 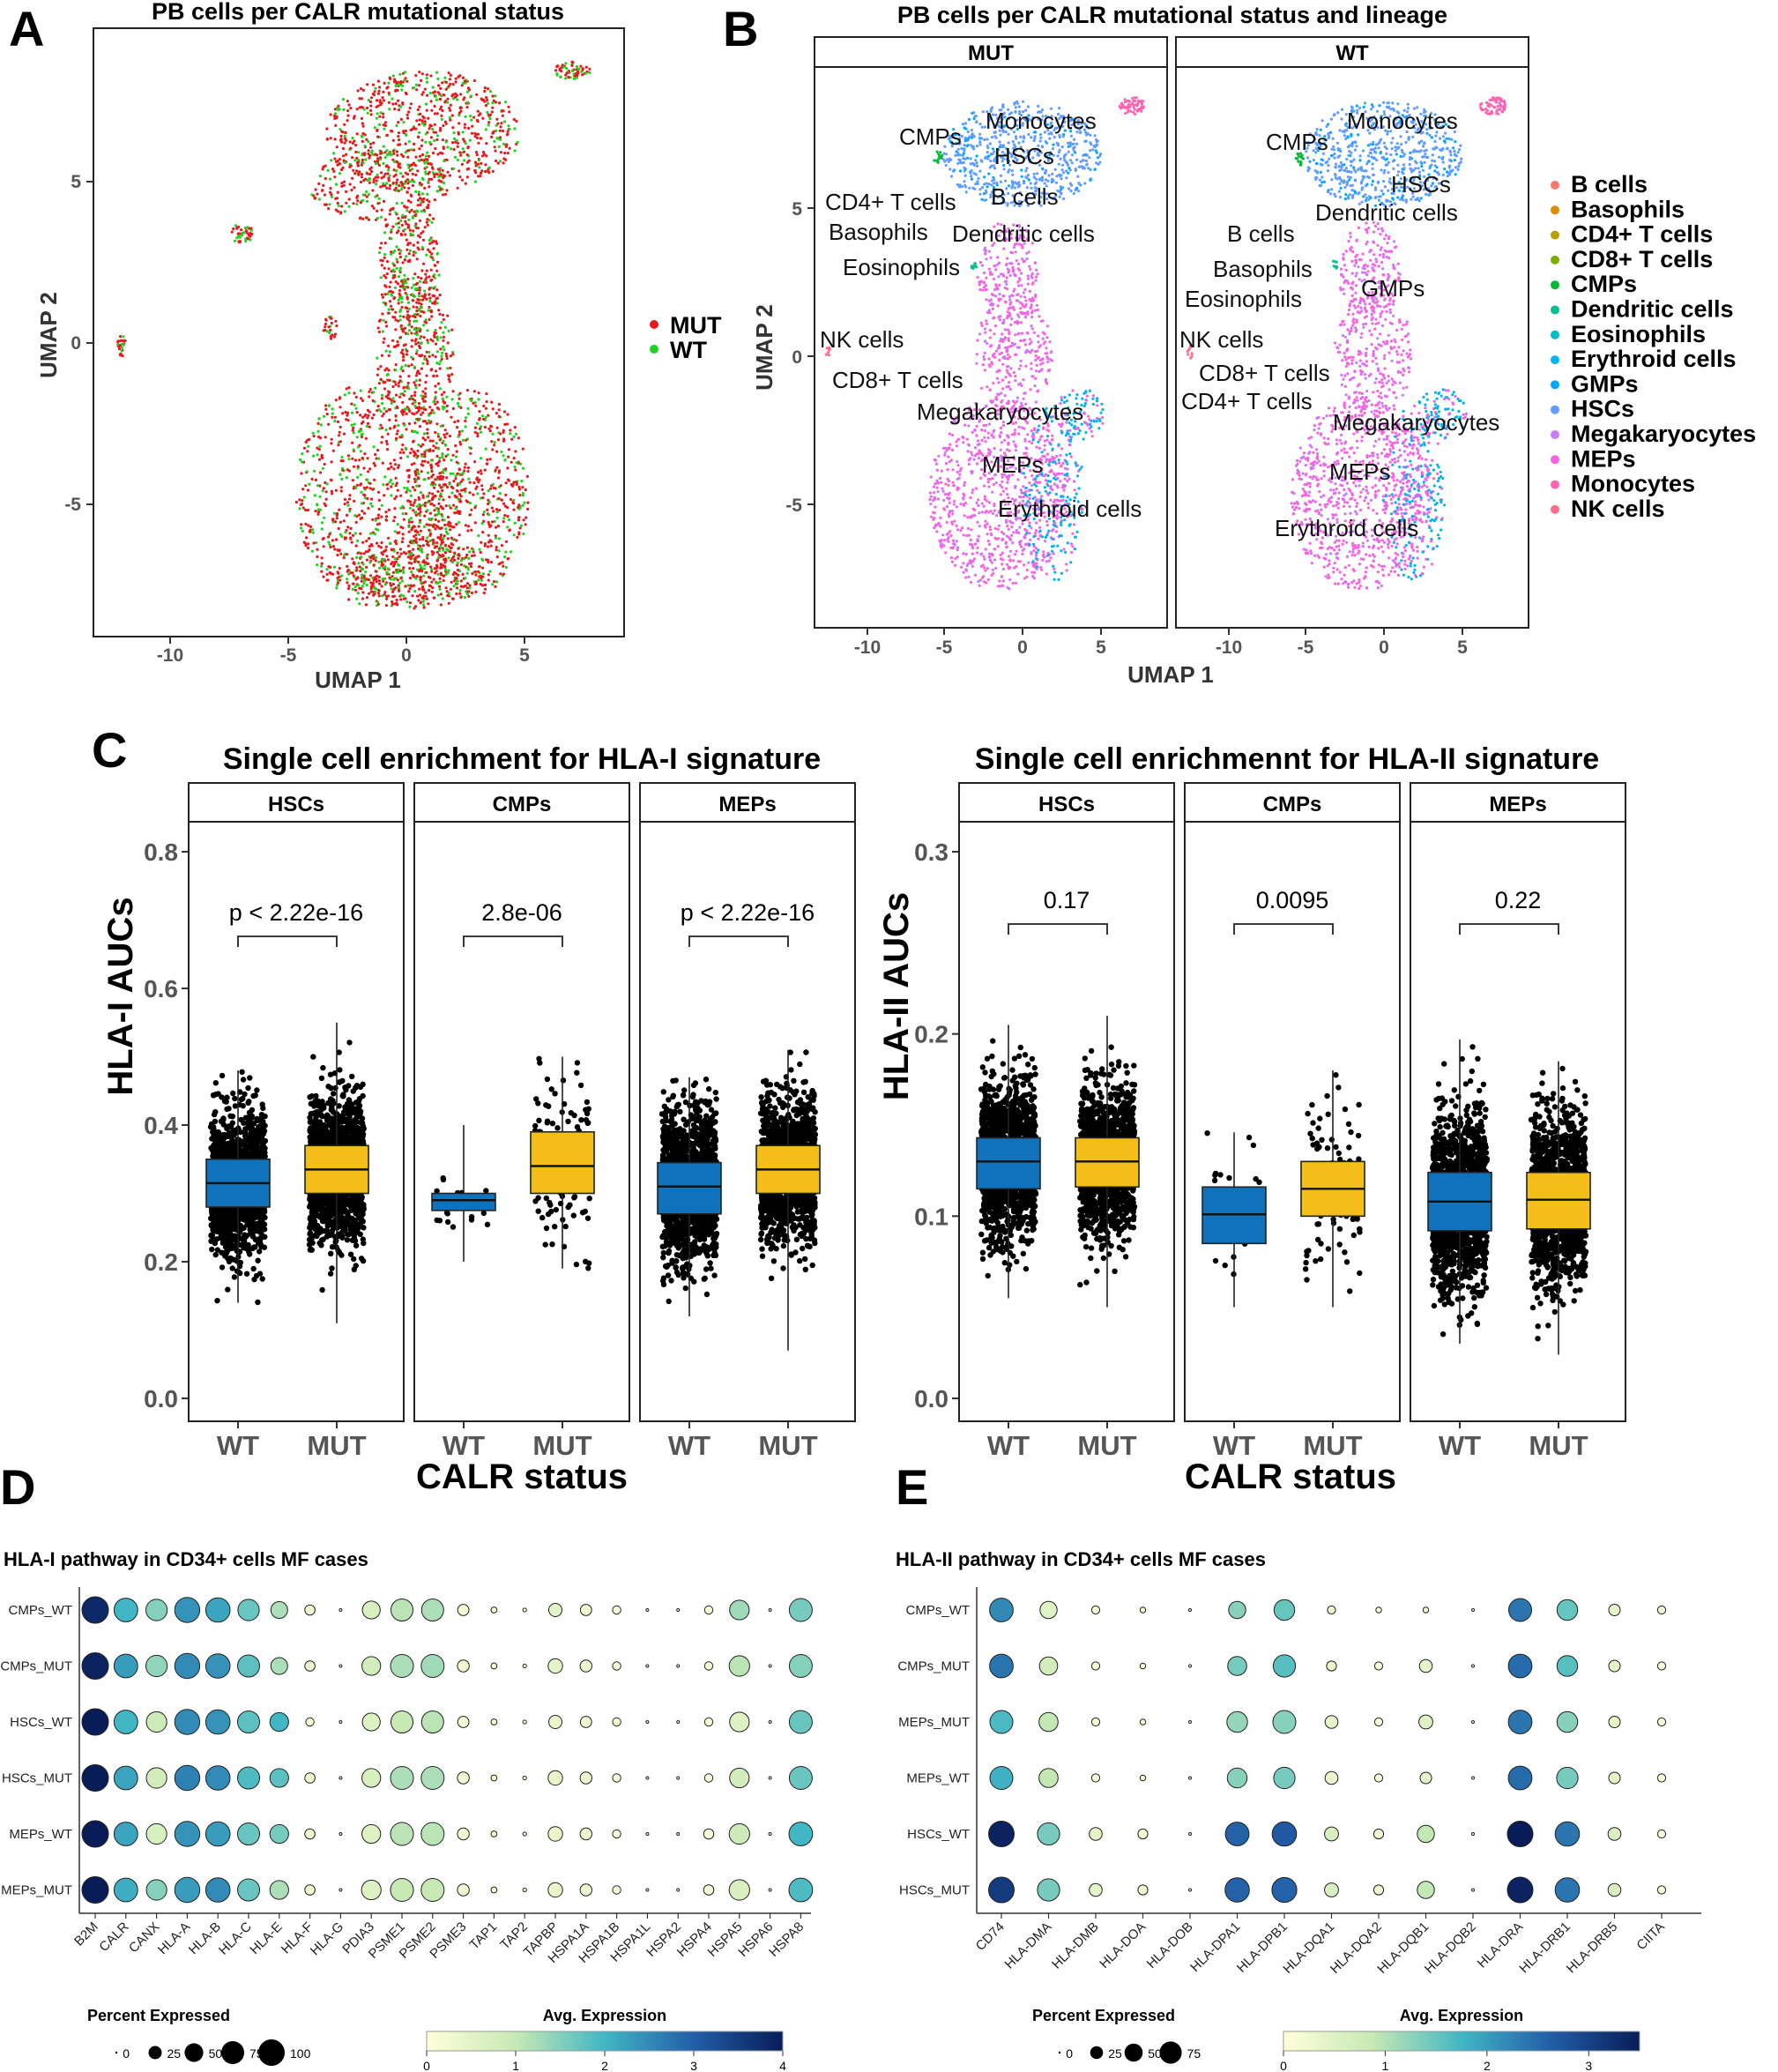 I want to click on legend-label-mut: MUT, so click(x=696, y=325).